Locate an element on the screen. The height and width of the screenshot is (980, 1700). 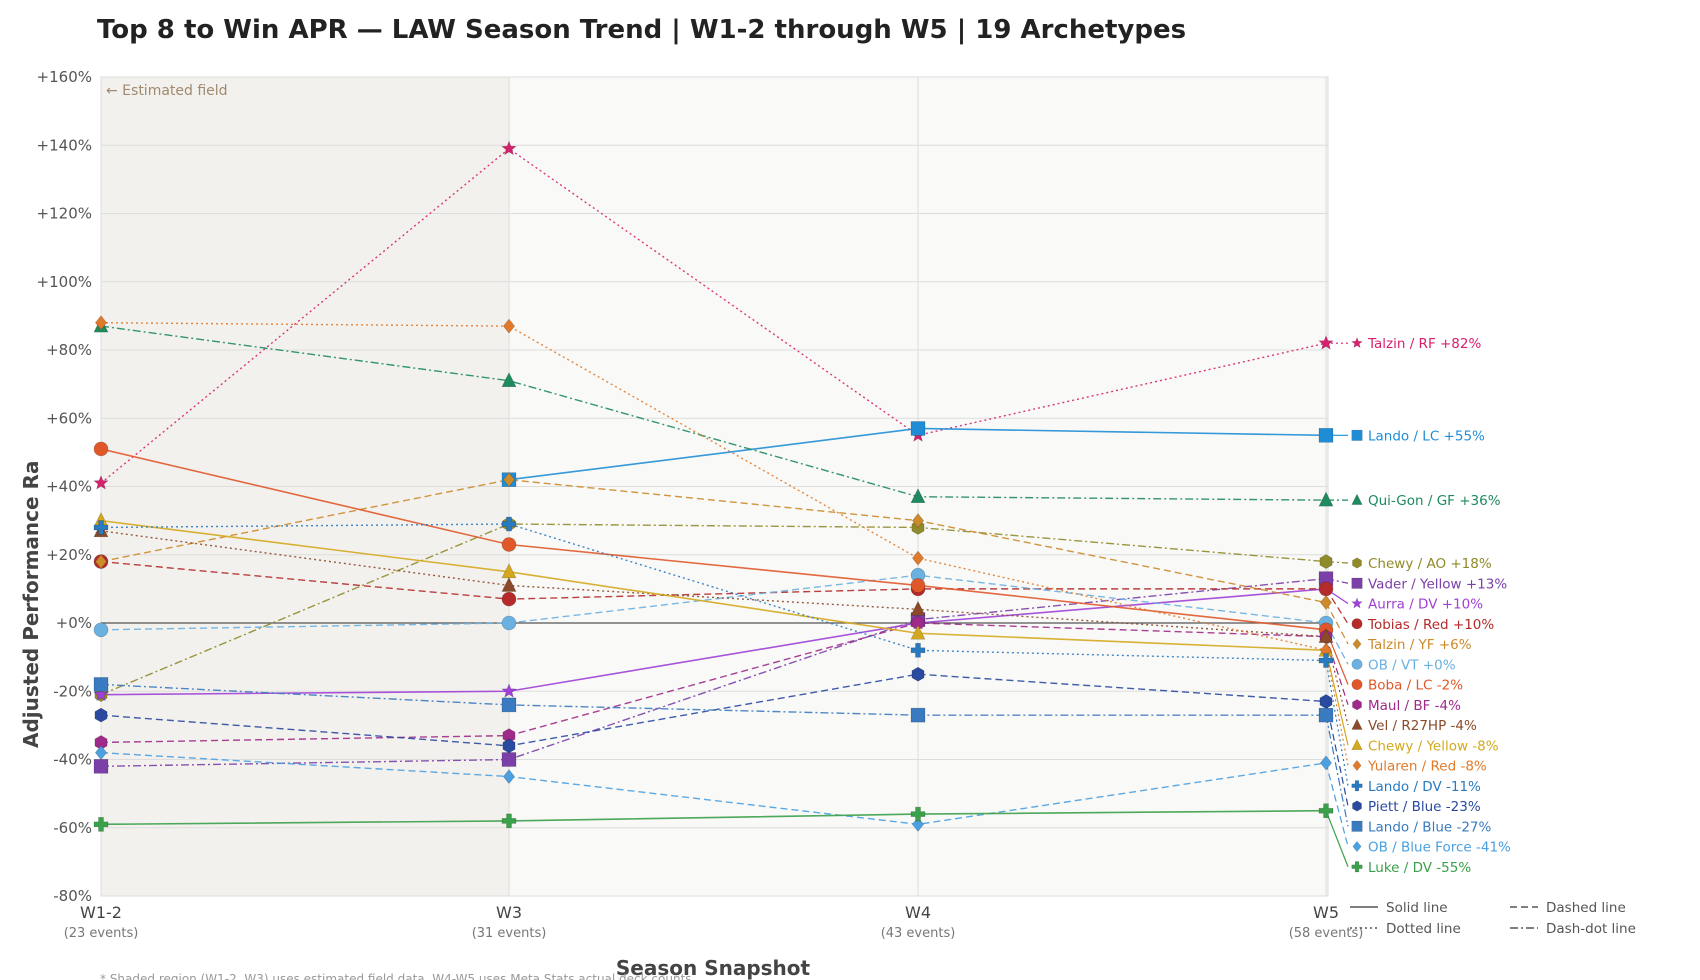
connector-luke-dv is located at coordinates (1337, 838).